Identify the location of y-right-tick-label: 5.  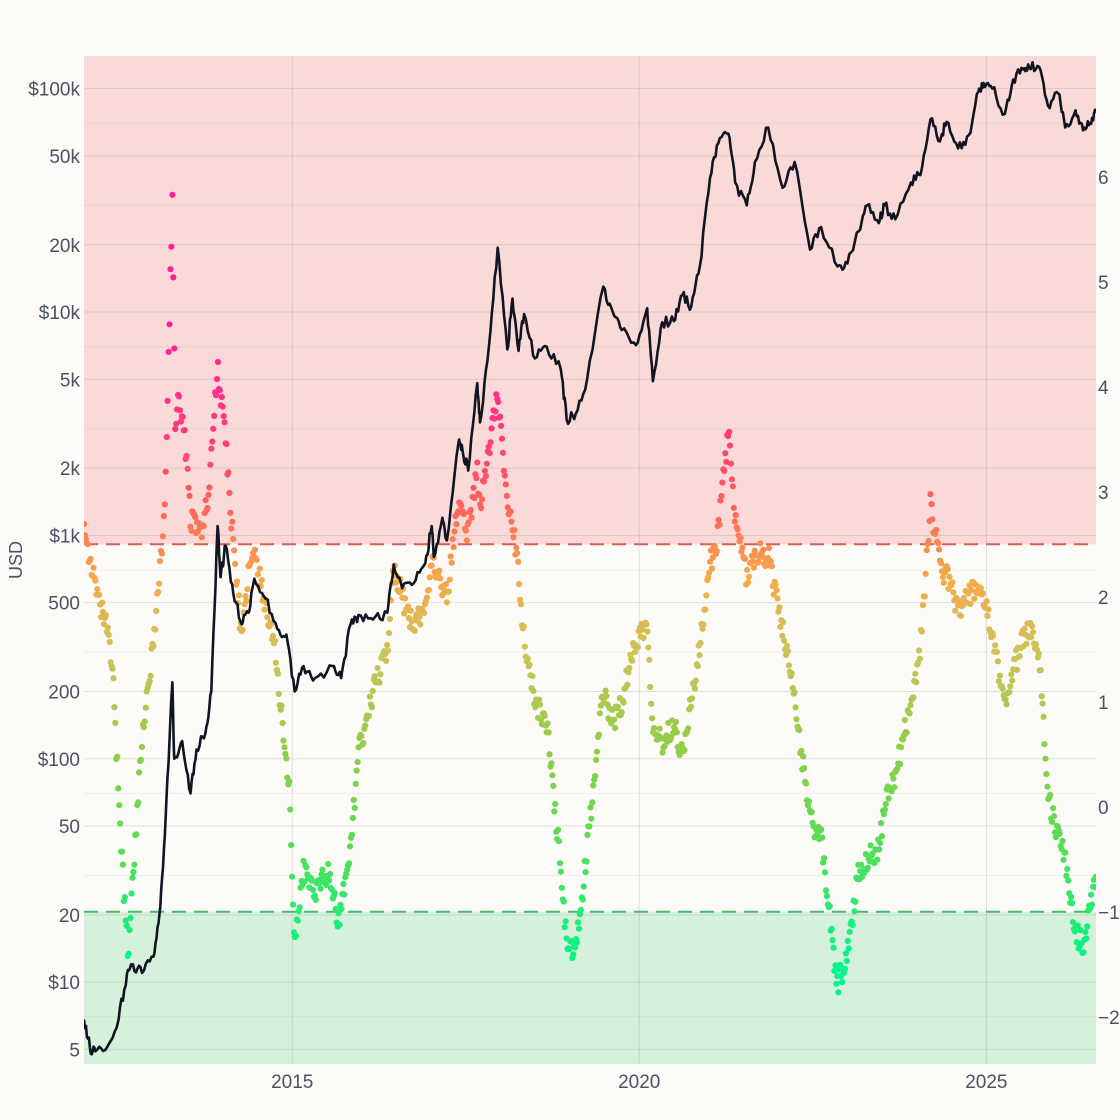
(1103, 283).